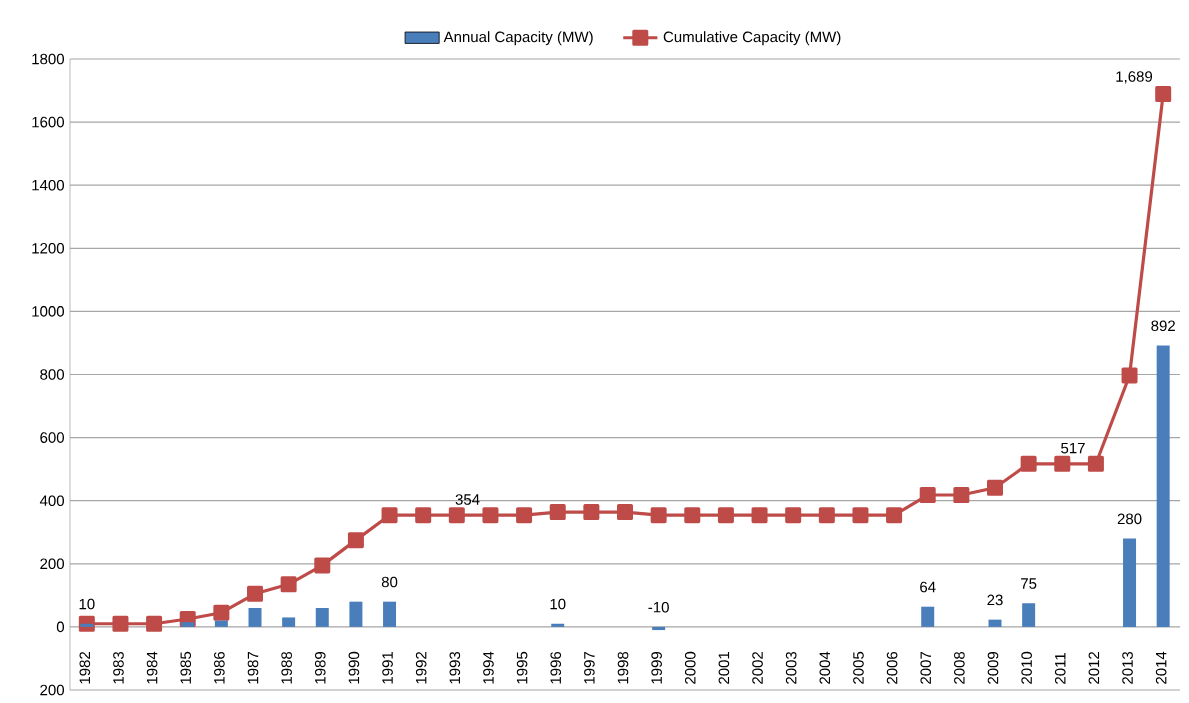 Image resolution: width=1189 pixels, height=703 pixels. What do you see at coordinates (1094, 667) in the screenshot?
I see `x-tick-label: 2012` at bounding box center [1094, 667].